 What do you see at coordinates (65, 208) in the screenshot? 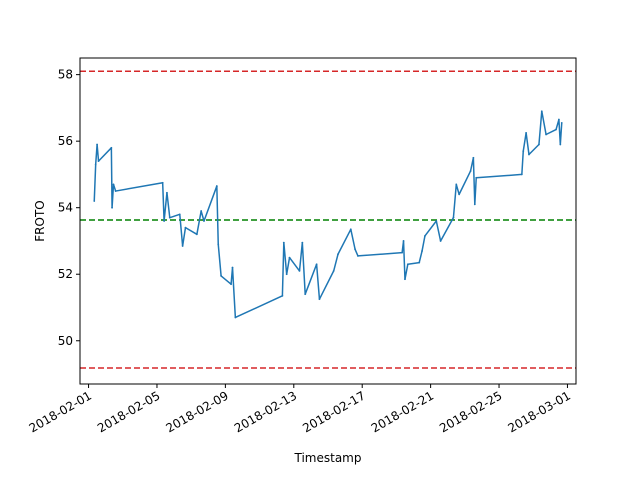
I see `y-tick-label: 54` at bounding box center [65, 208].